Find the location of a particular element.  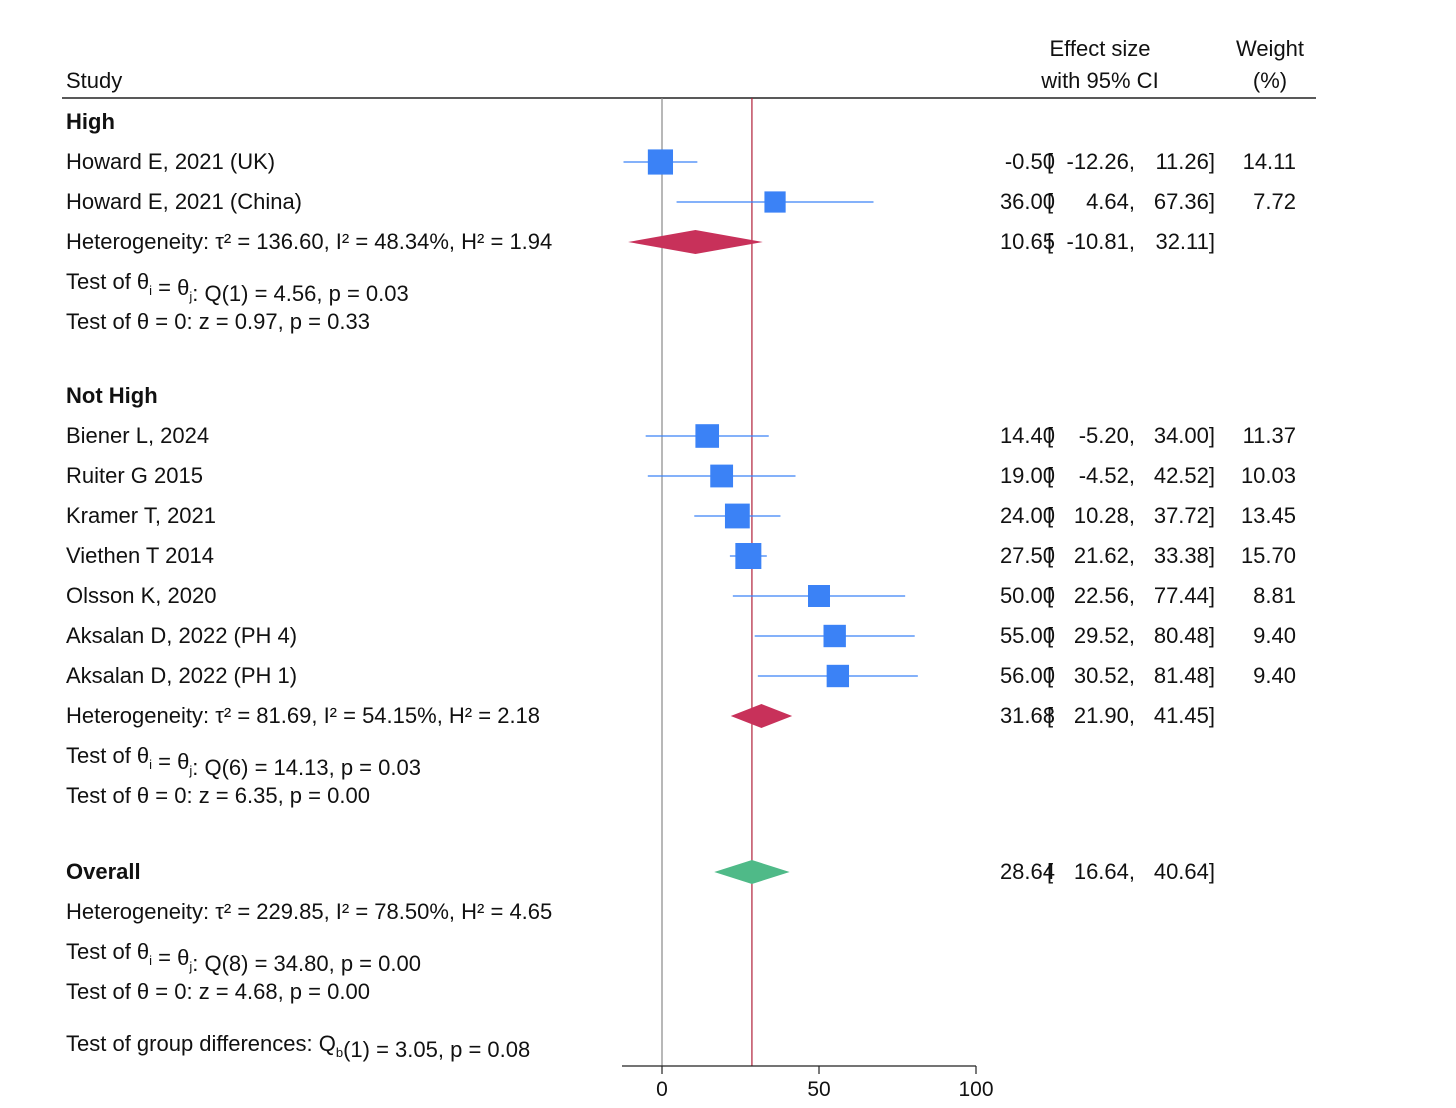

subgroup-ci-lo: 21.90, is located at coordinates (1104, 715).